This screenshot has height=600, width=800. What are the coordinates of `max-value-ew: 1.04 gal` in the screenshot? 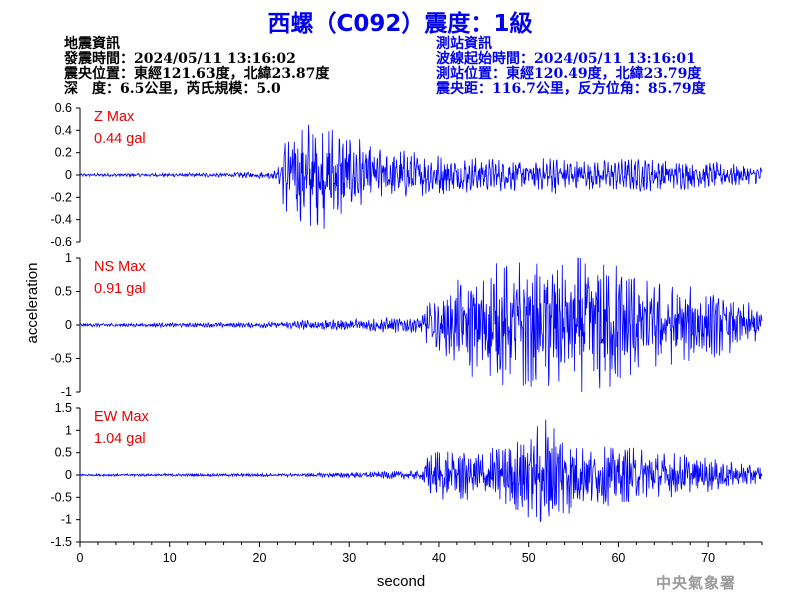 It's located at (120, 439).